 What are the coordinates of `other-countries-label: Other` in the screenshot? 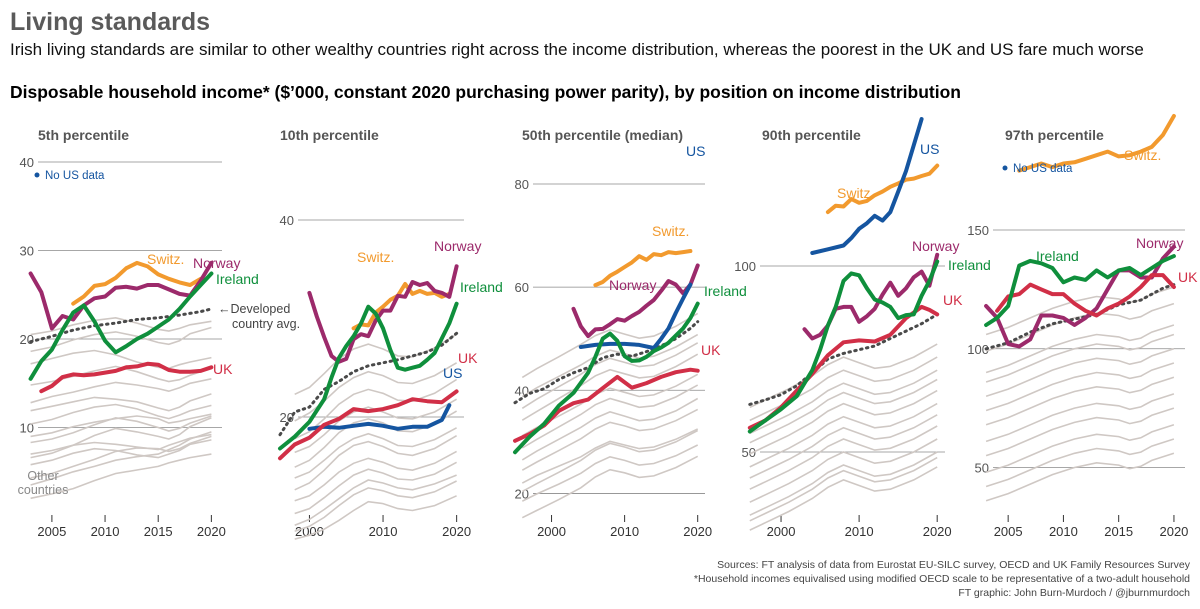 It's located at (42, 476).